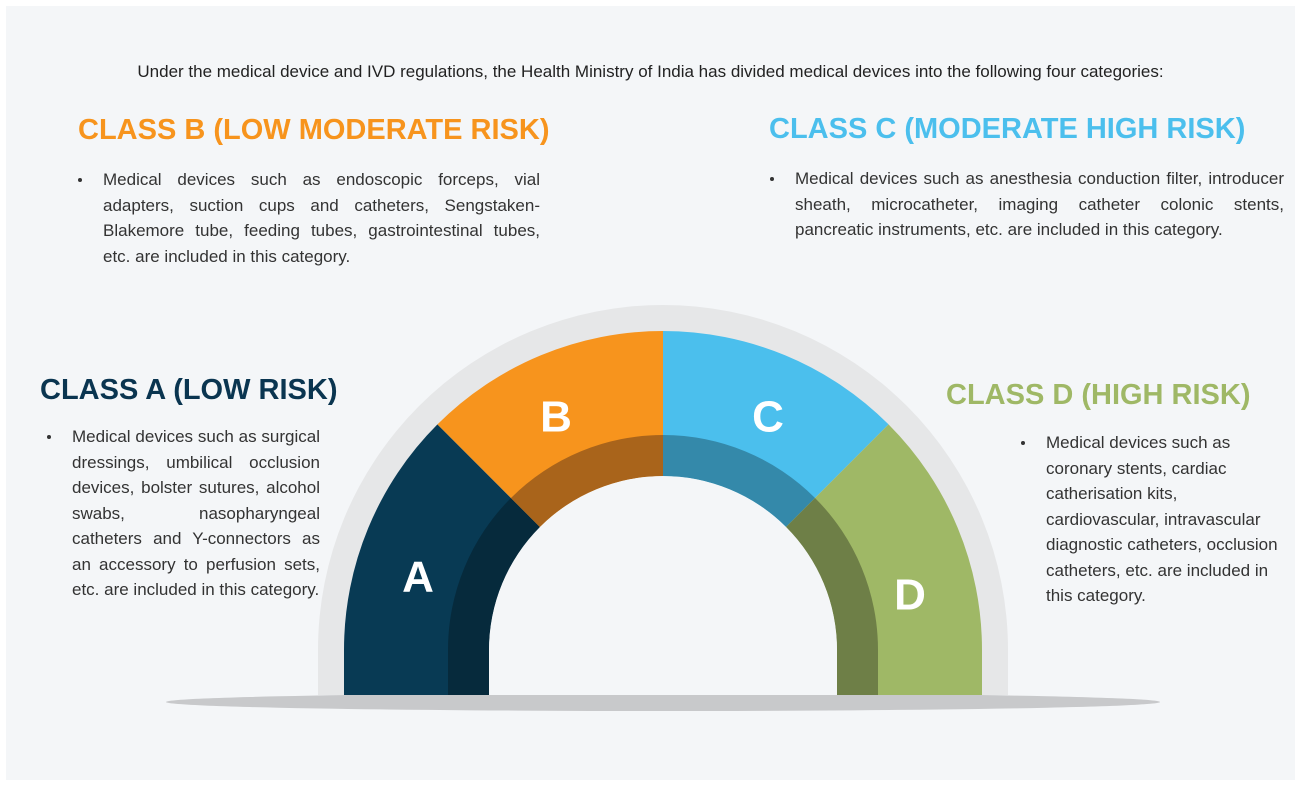 The image size is (1301, 786). What do you see at coordinates (768, 417) in the screenshot?
I see `letter-c: C` at bounding box center [768, 417].